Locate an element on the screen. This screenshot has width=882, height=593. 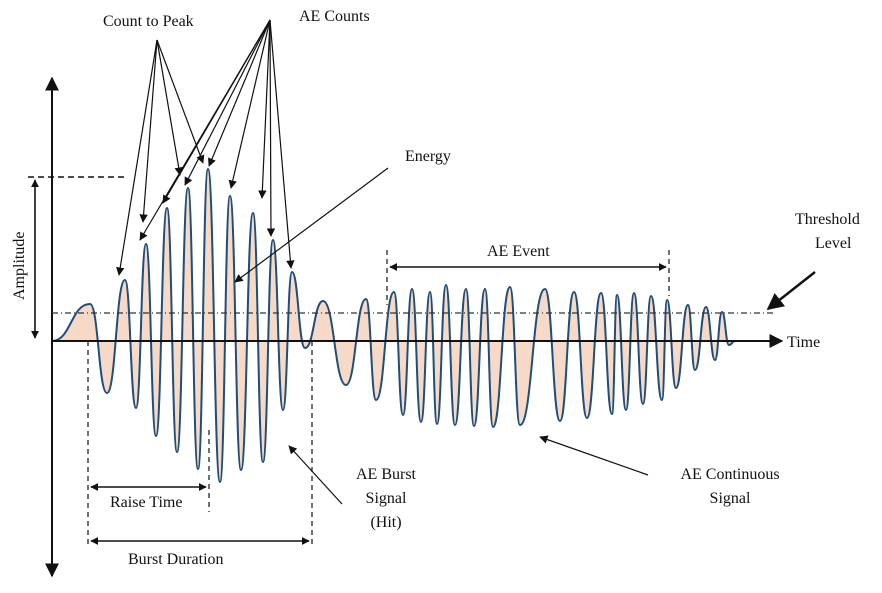
burst-pointer-arrow is located at coordinates (315, 475).